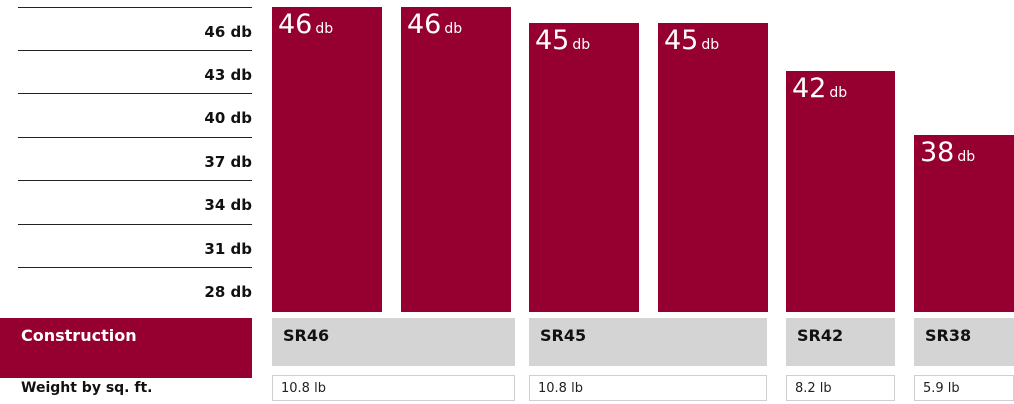  Describe the element at coordinates (840, 191) in the screenshot. I see `bar-sr42: 42 db` at that location.